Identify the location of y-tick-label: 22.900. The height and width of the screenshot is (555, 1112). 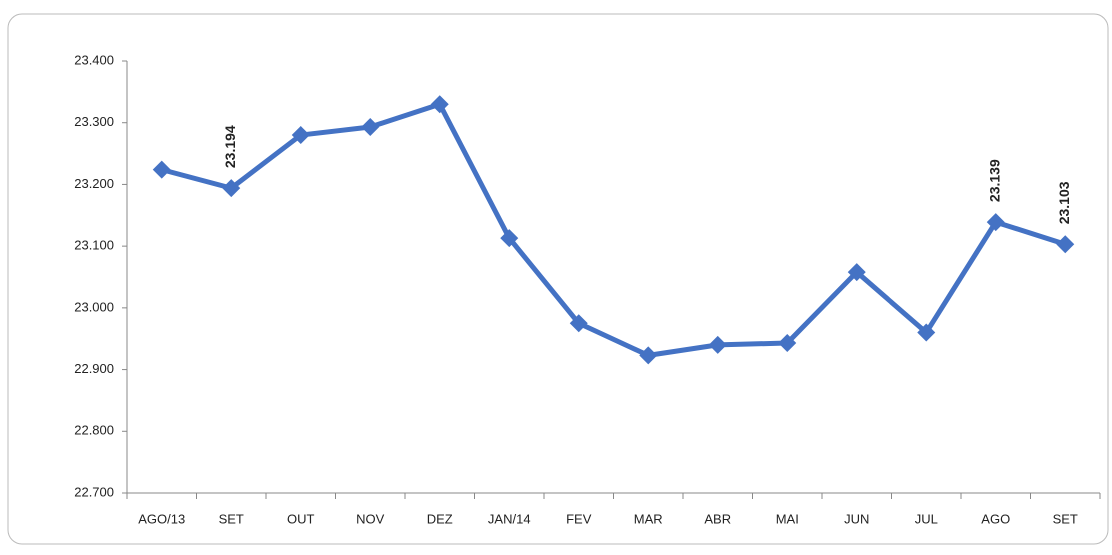
(94, 368).